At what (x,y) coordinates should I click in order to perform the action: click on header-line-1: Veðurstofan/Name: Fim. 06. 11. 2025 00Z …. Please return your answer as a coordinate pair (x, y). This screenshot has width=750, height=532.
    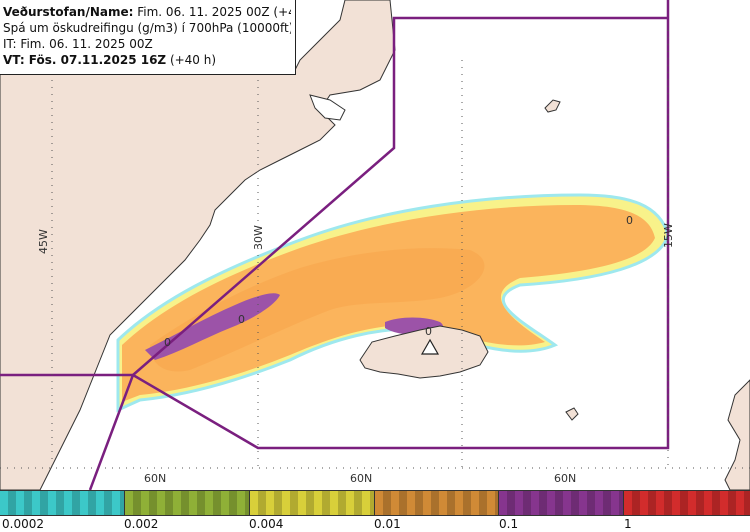
    Looking at the image, I should click on (147, 12).